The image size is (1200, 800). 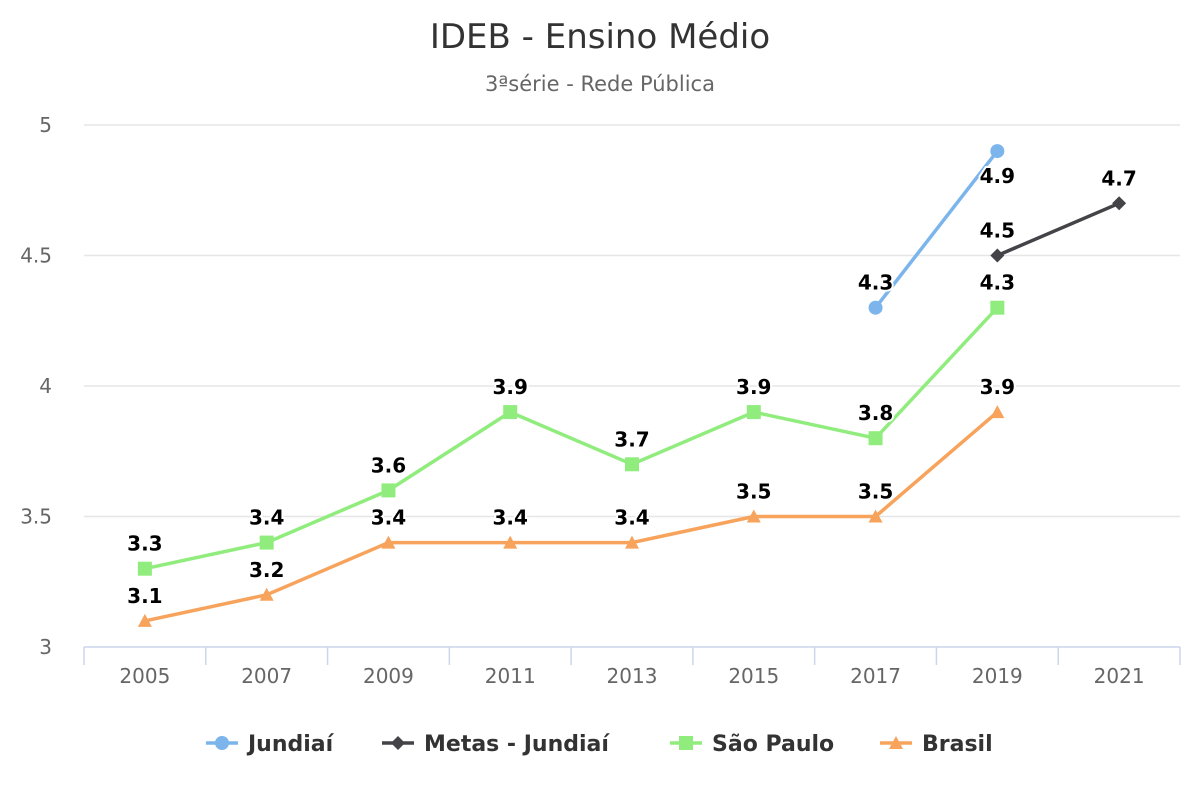 I want to click on data-label: 4.9, so click(x=997, y=176).